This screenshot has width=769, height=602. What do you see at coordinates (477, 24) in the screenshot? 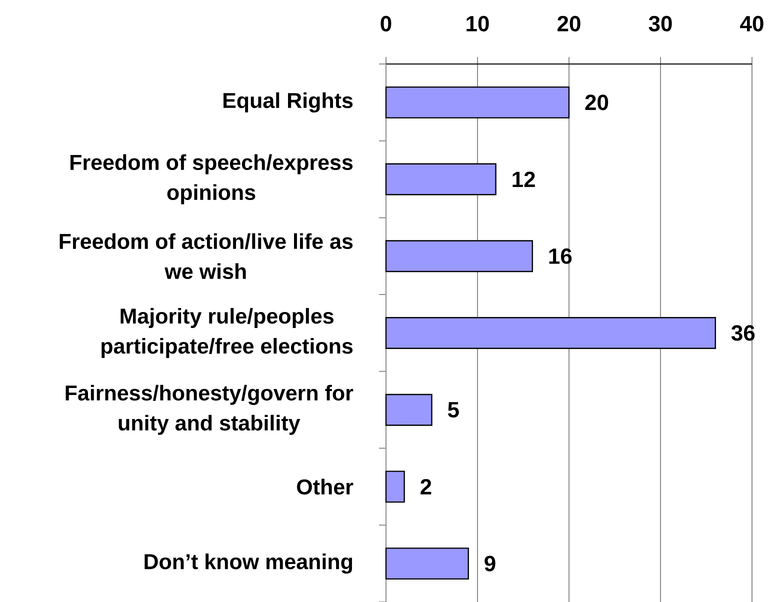
I see `x-tick-label: 10` at bounding box center [477, 24].